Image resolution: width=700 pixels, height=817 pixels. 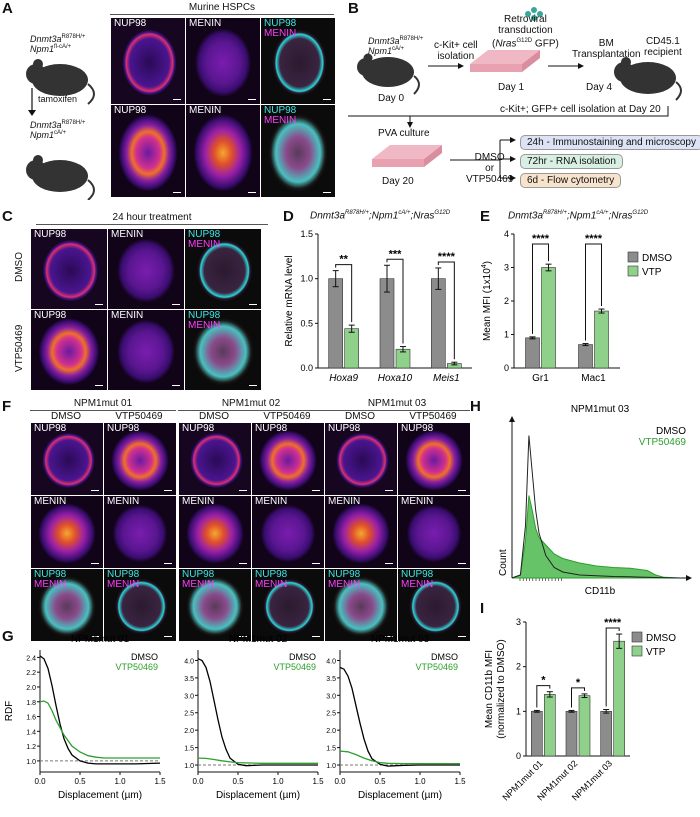 What do you see at coordinates (396, 254) in the screenshot?
I see `significance-label: ***` at bounding box center [396, 254].